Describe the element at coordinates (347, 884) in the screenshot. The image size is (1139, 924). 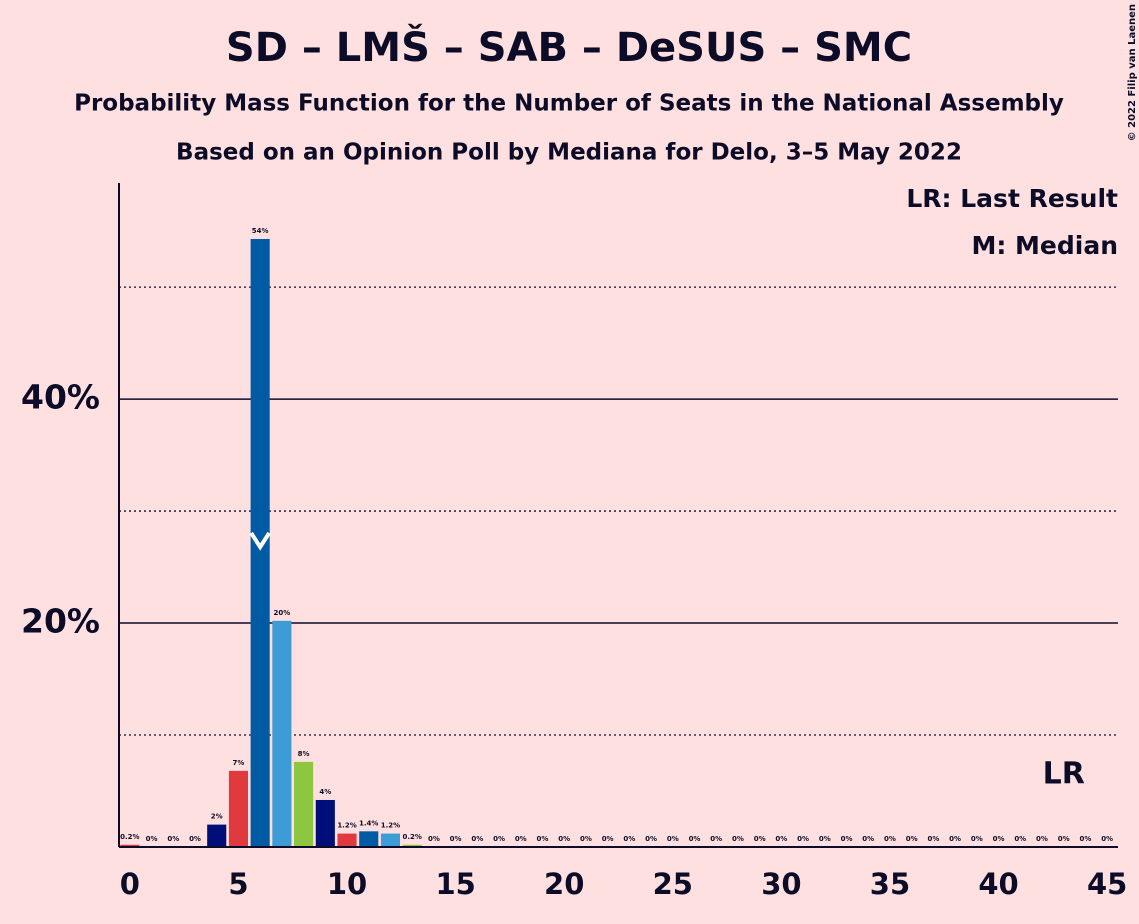
I see `x-tick-label: 10` at that location.